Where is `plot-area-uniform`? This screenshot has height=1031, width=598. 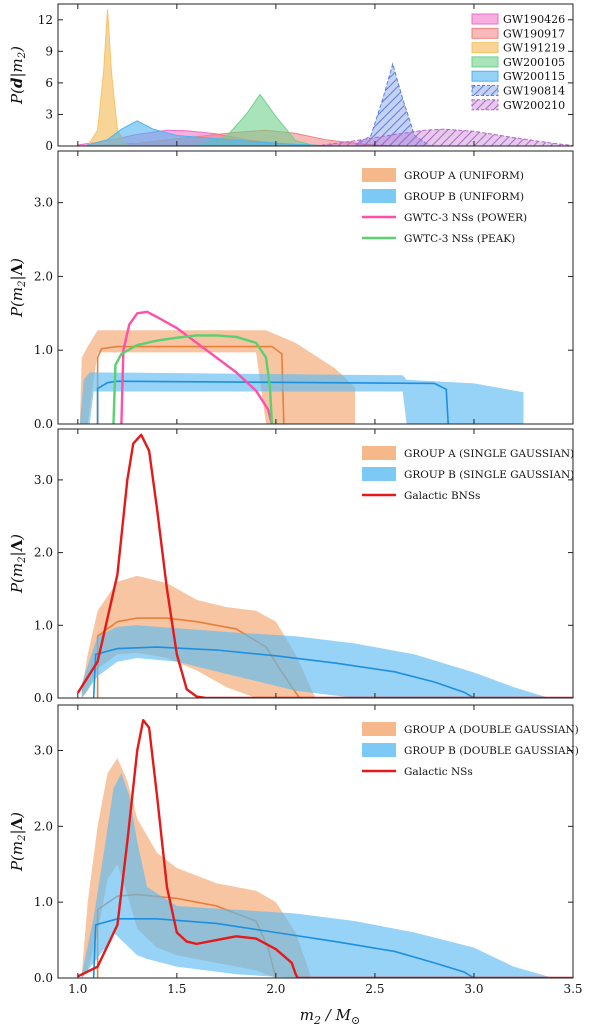
plot-area-uniform is located at coordinates (301, 367).